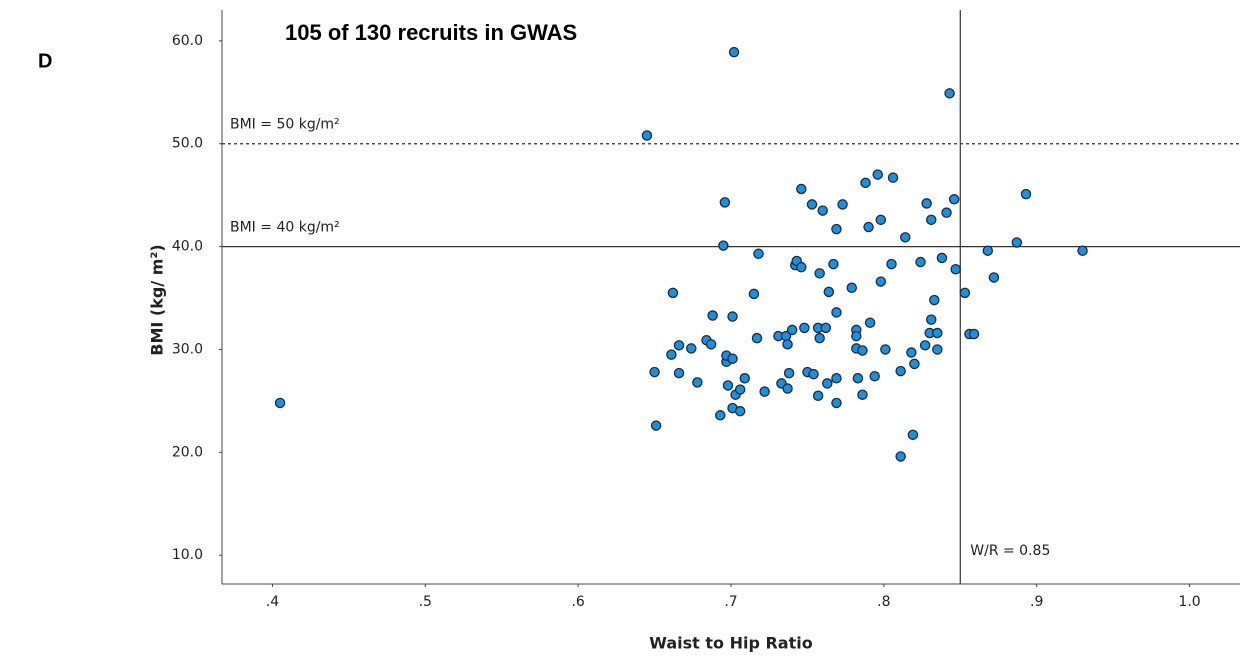 The image size is (1256, 657). What do you see at coordinates (157, 299) in the screenshot?
I see `y-axis-label: BMI (kg/ m²)` at bounding box center [157, 299].